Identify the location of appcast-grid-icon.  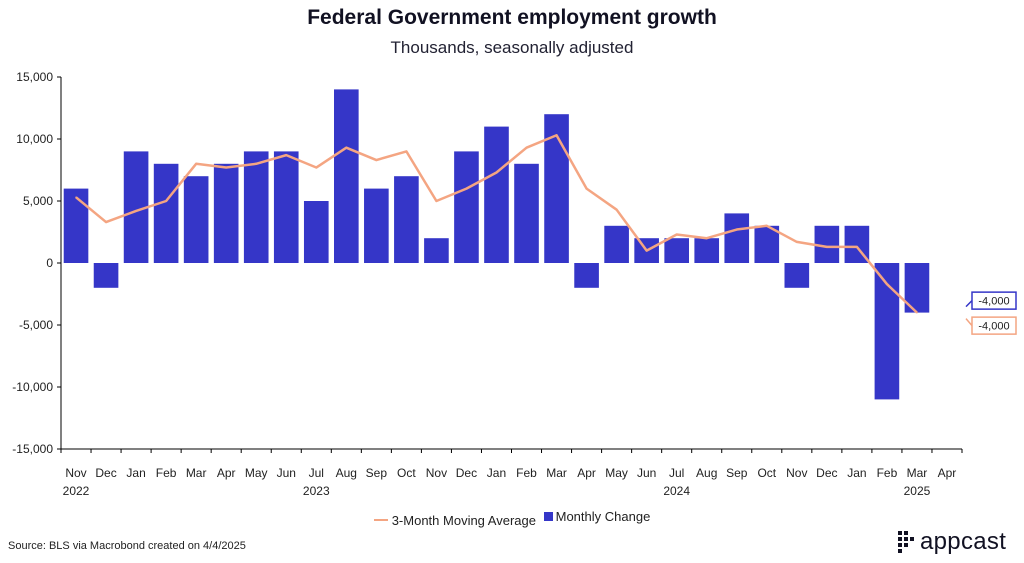
(906, 542).